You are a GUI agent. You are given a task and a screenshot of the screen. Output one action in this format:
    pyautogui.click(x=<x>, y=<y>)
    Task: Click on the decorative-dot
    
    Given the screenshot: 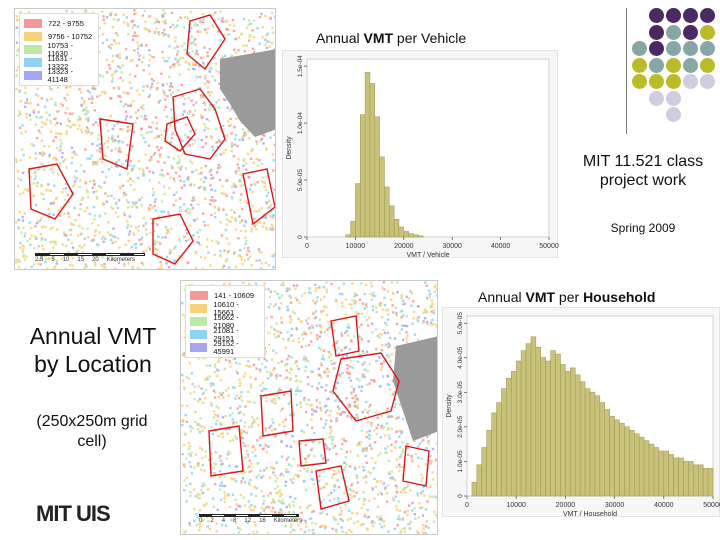 What is the action you would take?
    pyautogui.click(x=673, y=15)
    